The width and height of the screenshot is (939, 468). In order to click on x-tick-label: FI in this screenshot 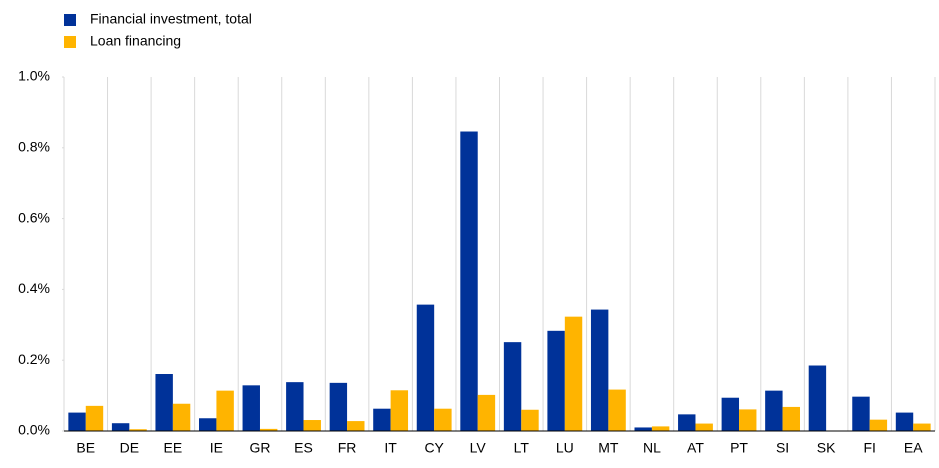, I will do `click(869, 448)`.